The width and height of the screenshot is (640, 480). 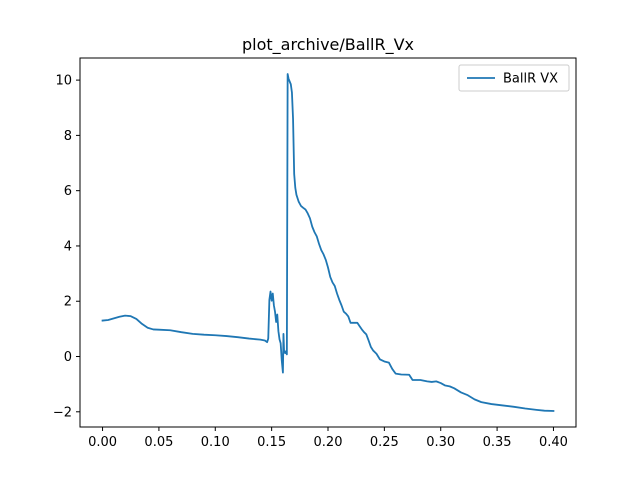 I want to click on legend-label: BallR VX, so click(x=530, y=79).